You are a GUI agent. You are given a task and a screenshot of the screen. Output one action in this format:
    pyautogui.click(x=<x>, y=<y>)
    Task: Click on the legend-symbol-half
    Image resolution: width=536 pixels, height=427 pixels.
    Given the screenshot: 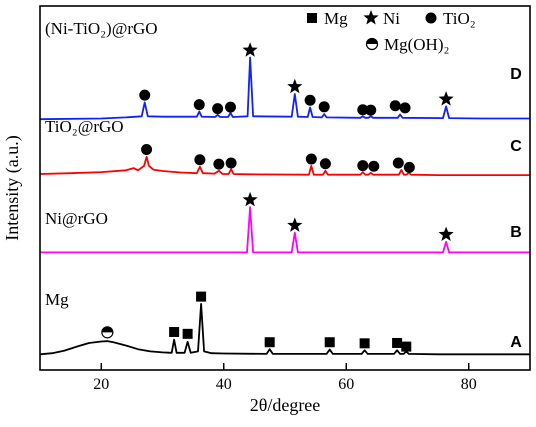 What is the action you would take?
    pyautogui.click(x=372, y=44)
    